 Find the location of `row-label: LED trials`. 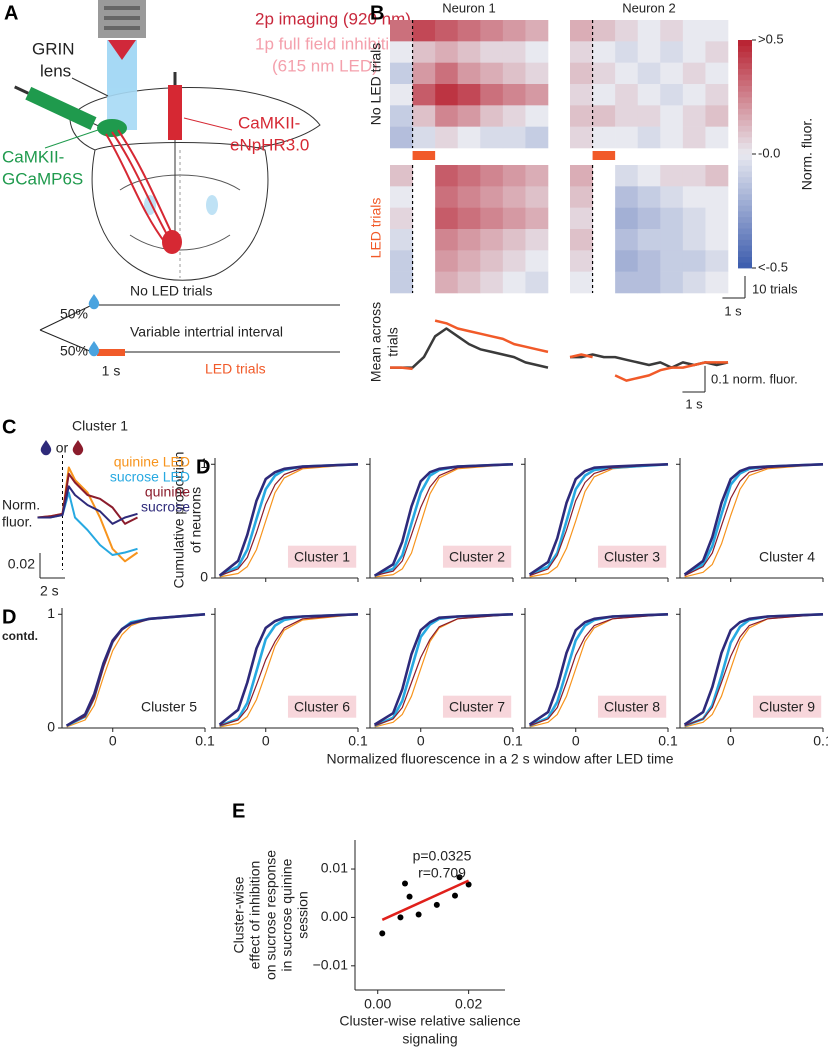

row-label: LED trials is located at coordinates (376, 228).